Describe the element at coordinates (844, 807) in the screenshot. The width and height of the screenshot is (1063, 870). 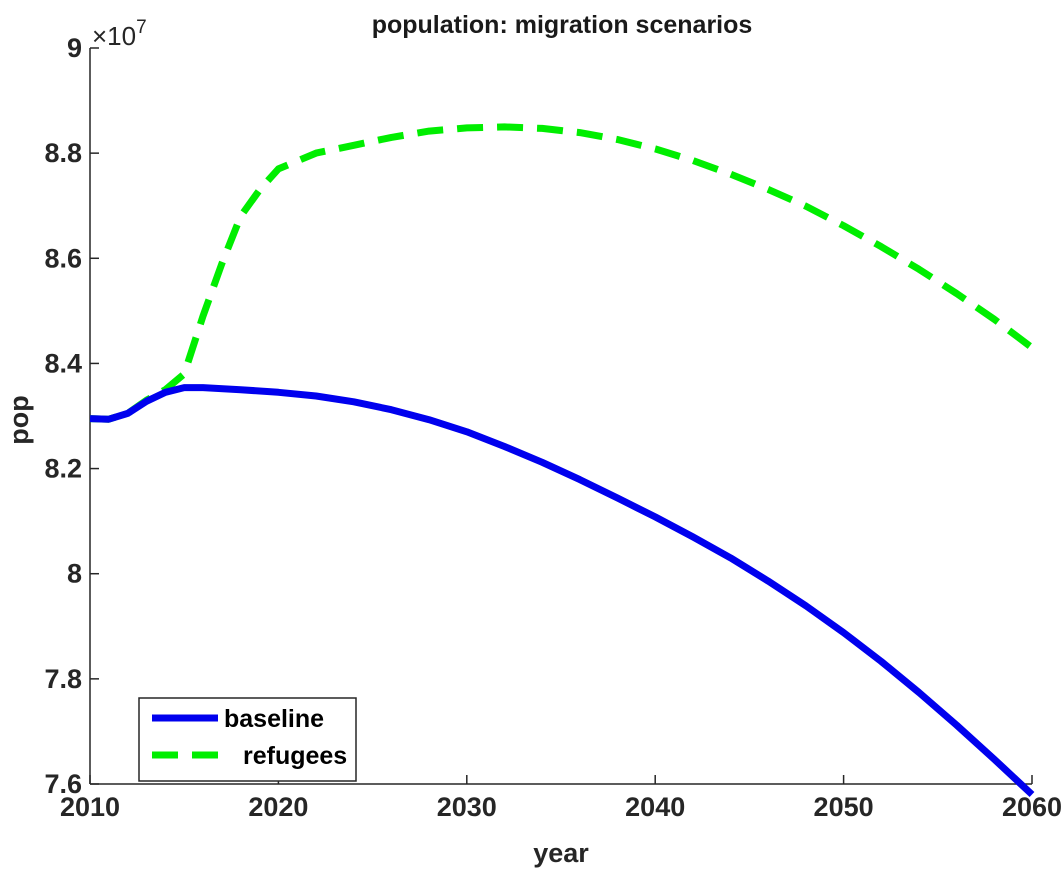
I see `x-tick-label: 2050` at that location.